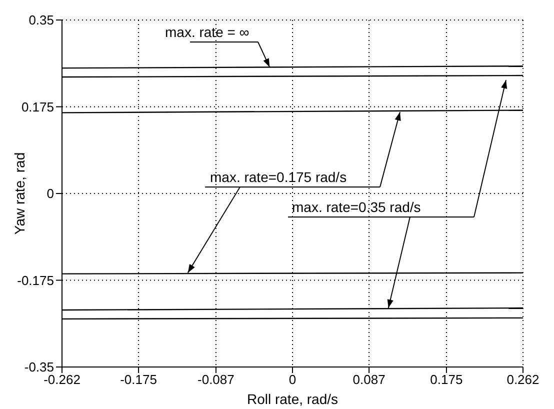 The height and width of the screenshot is (409, 554). What do you see at coordinates (20, 193) in the screenshot?
I see `y-axis-title: Yaw rate, rad` at bounding box center [20, 193].